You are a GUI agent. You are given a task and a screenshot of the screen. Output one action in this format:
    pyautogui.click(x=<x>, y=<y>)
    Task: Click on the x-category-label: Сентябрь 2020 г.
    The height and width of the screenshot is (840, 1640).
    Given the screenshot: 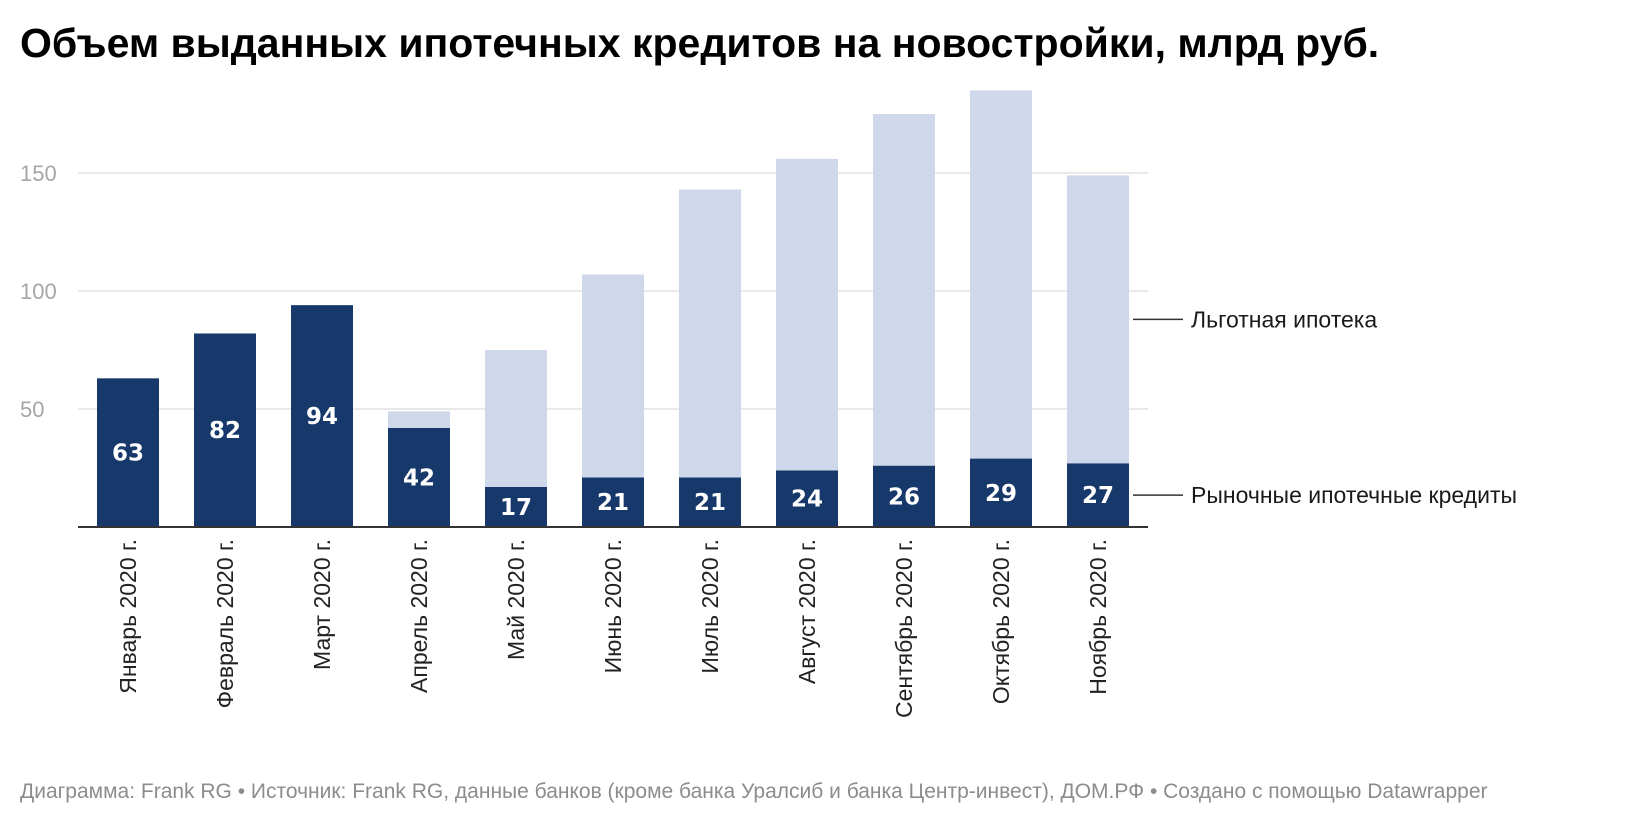 What is the action you would take?
    pyautogui.click(x=904, y=628)
    